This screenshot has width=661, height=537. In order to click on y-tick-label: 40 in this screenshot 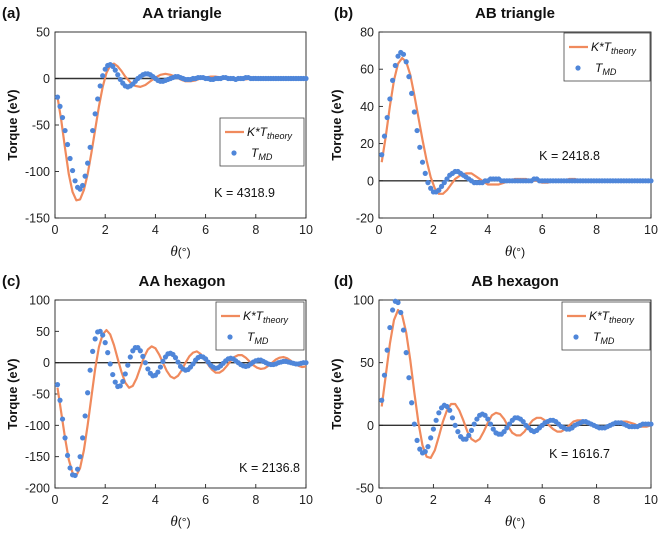, I will do `click(367, 107)`.